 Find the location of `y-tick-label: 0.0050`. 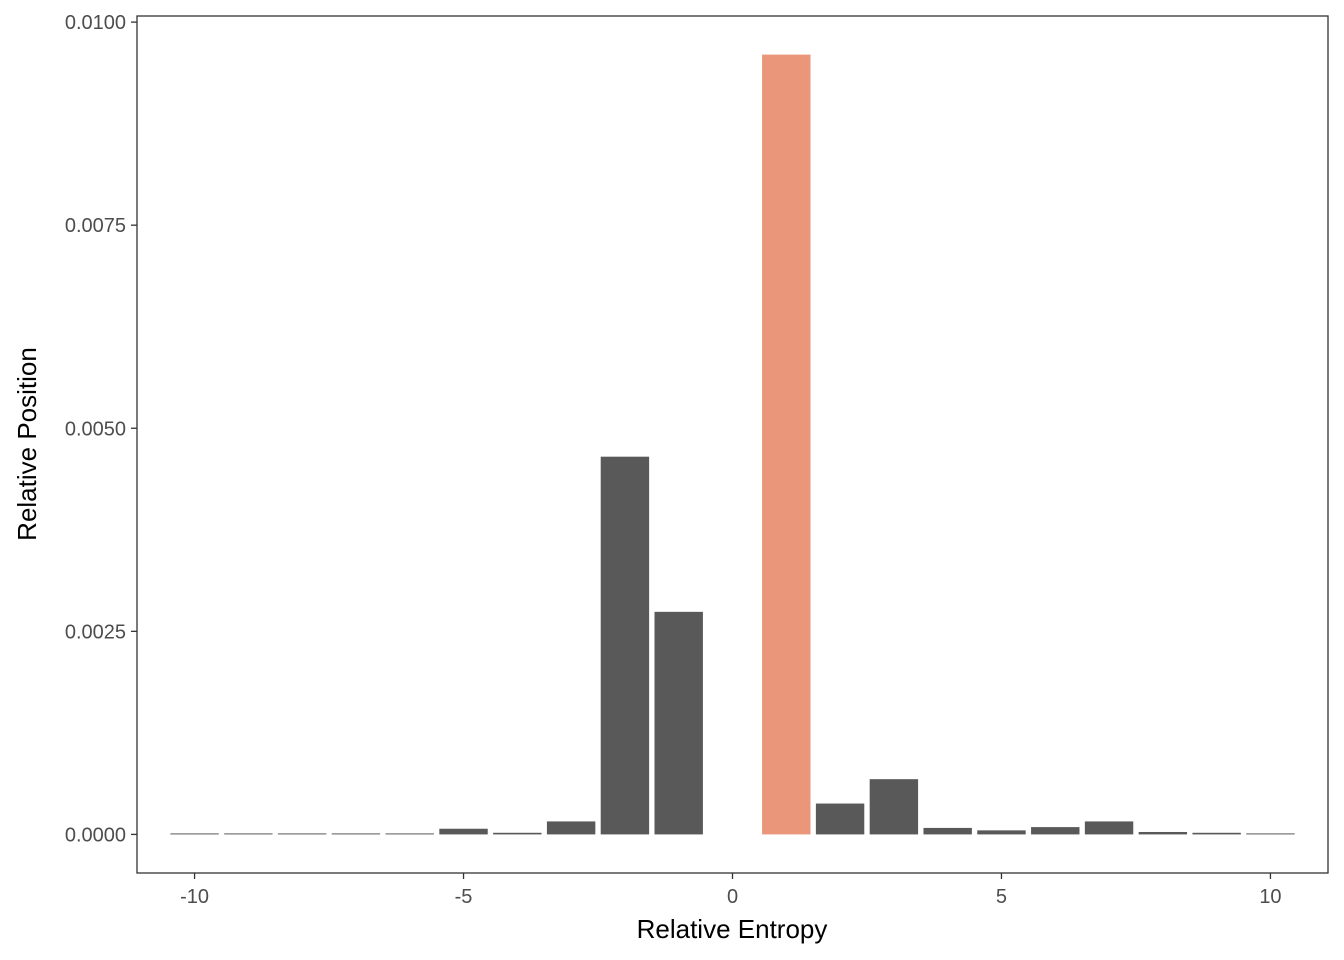

y-tick-label: 0.0050 is located at coordinates (95, 429).